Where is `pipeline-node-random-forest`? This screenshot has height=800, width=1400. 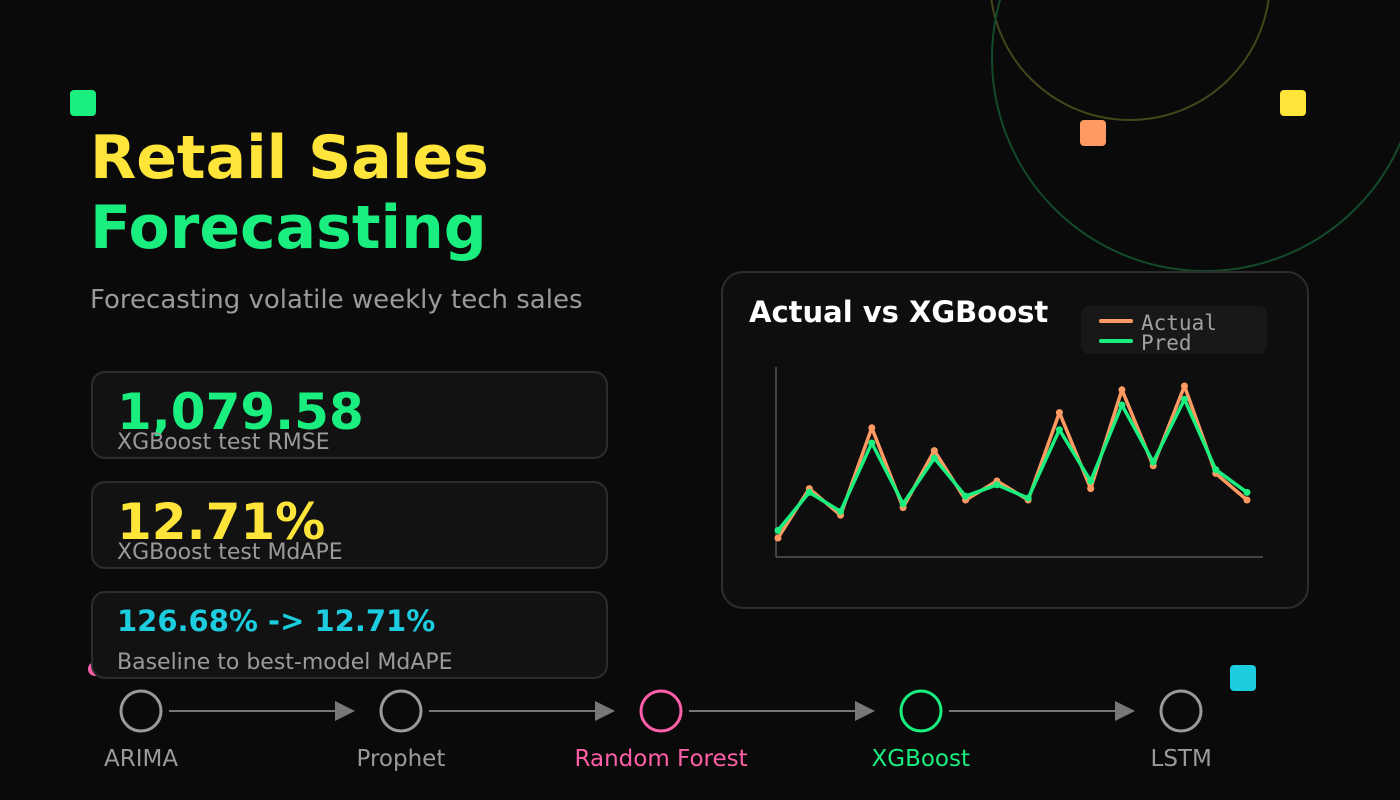 pipeline-node-random-forest is located at coordinates (661, 711).